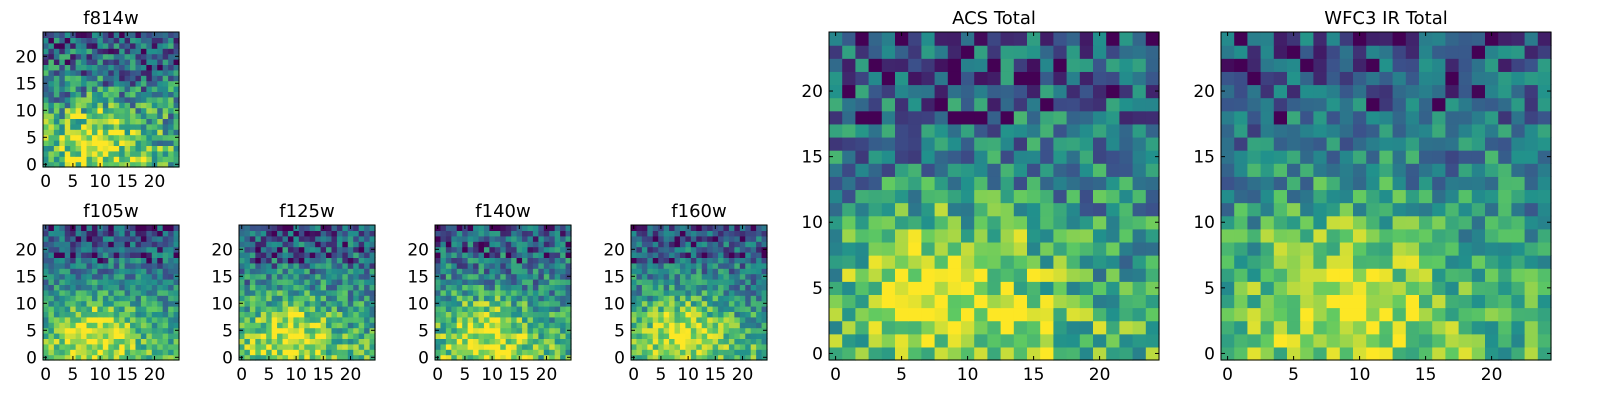  I want to click on f105w-title: f105w, so click(110, 211).